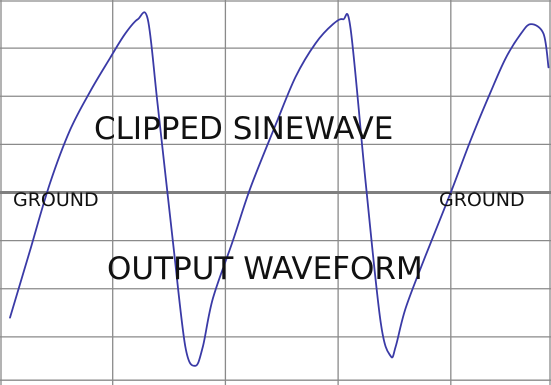 Image resolution: width=551 pixels, height=385 pixels. Describe the element at coordinates (265, 269) in the screenshot. I see `annotation-output-waveform: OUTPUT WAVEFORM` at that location.